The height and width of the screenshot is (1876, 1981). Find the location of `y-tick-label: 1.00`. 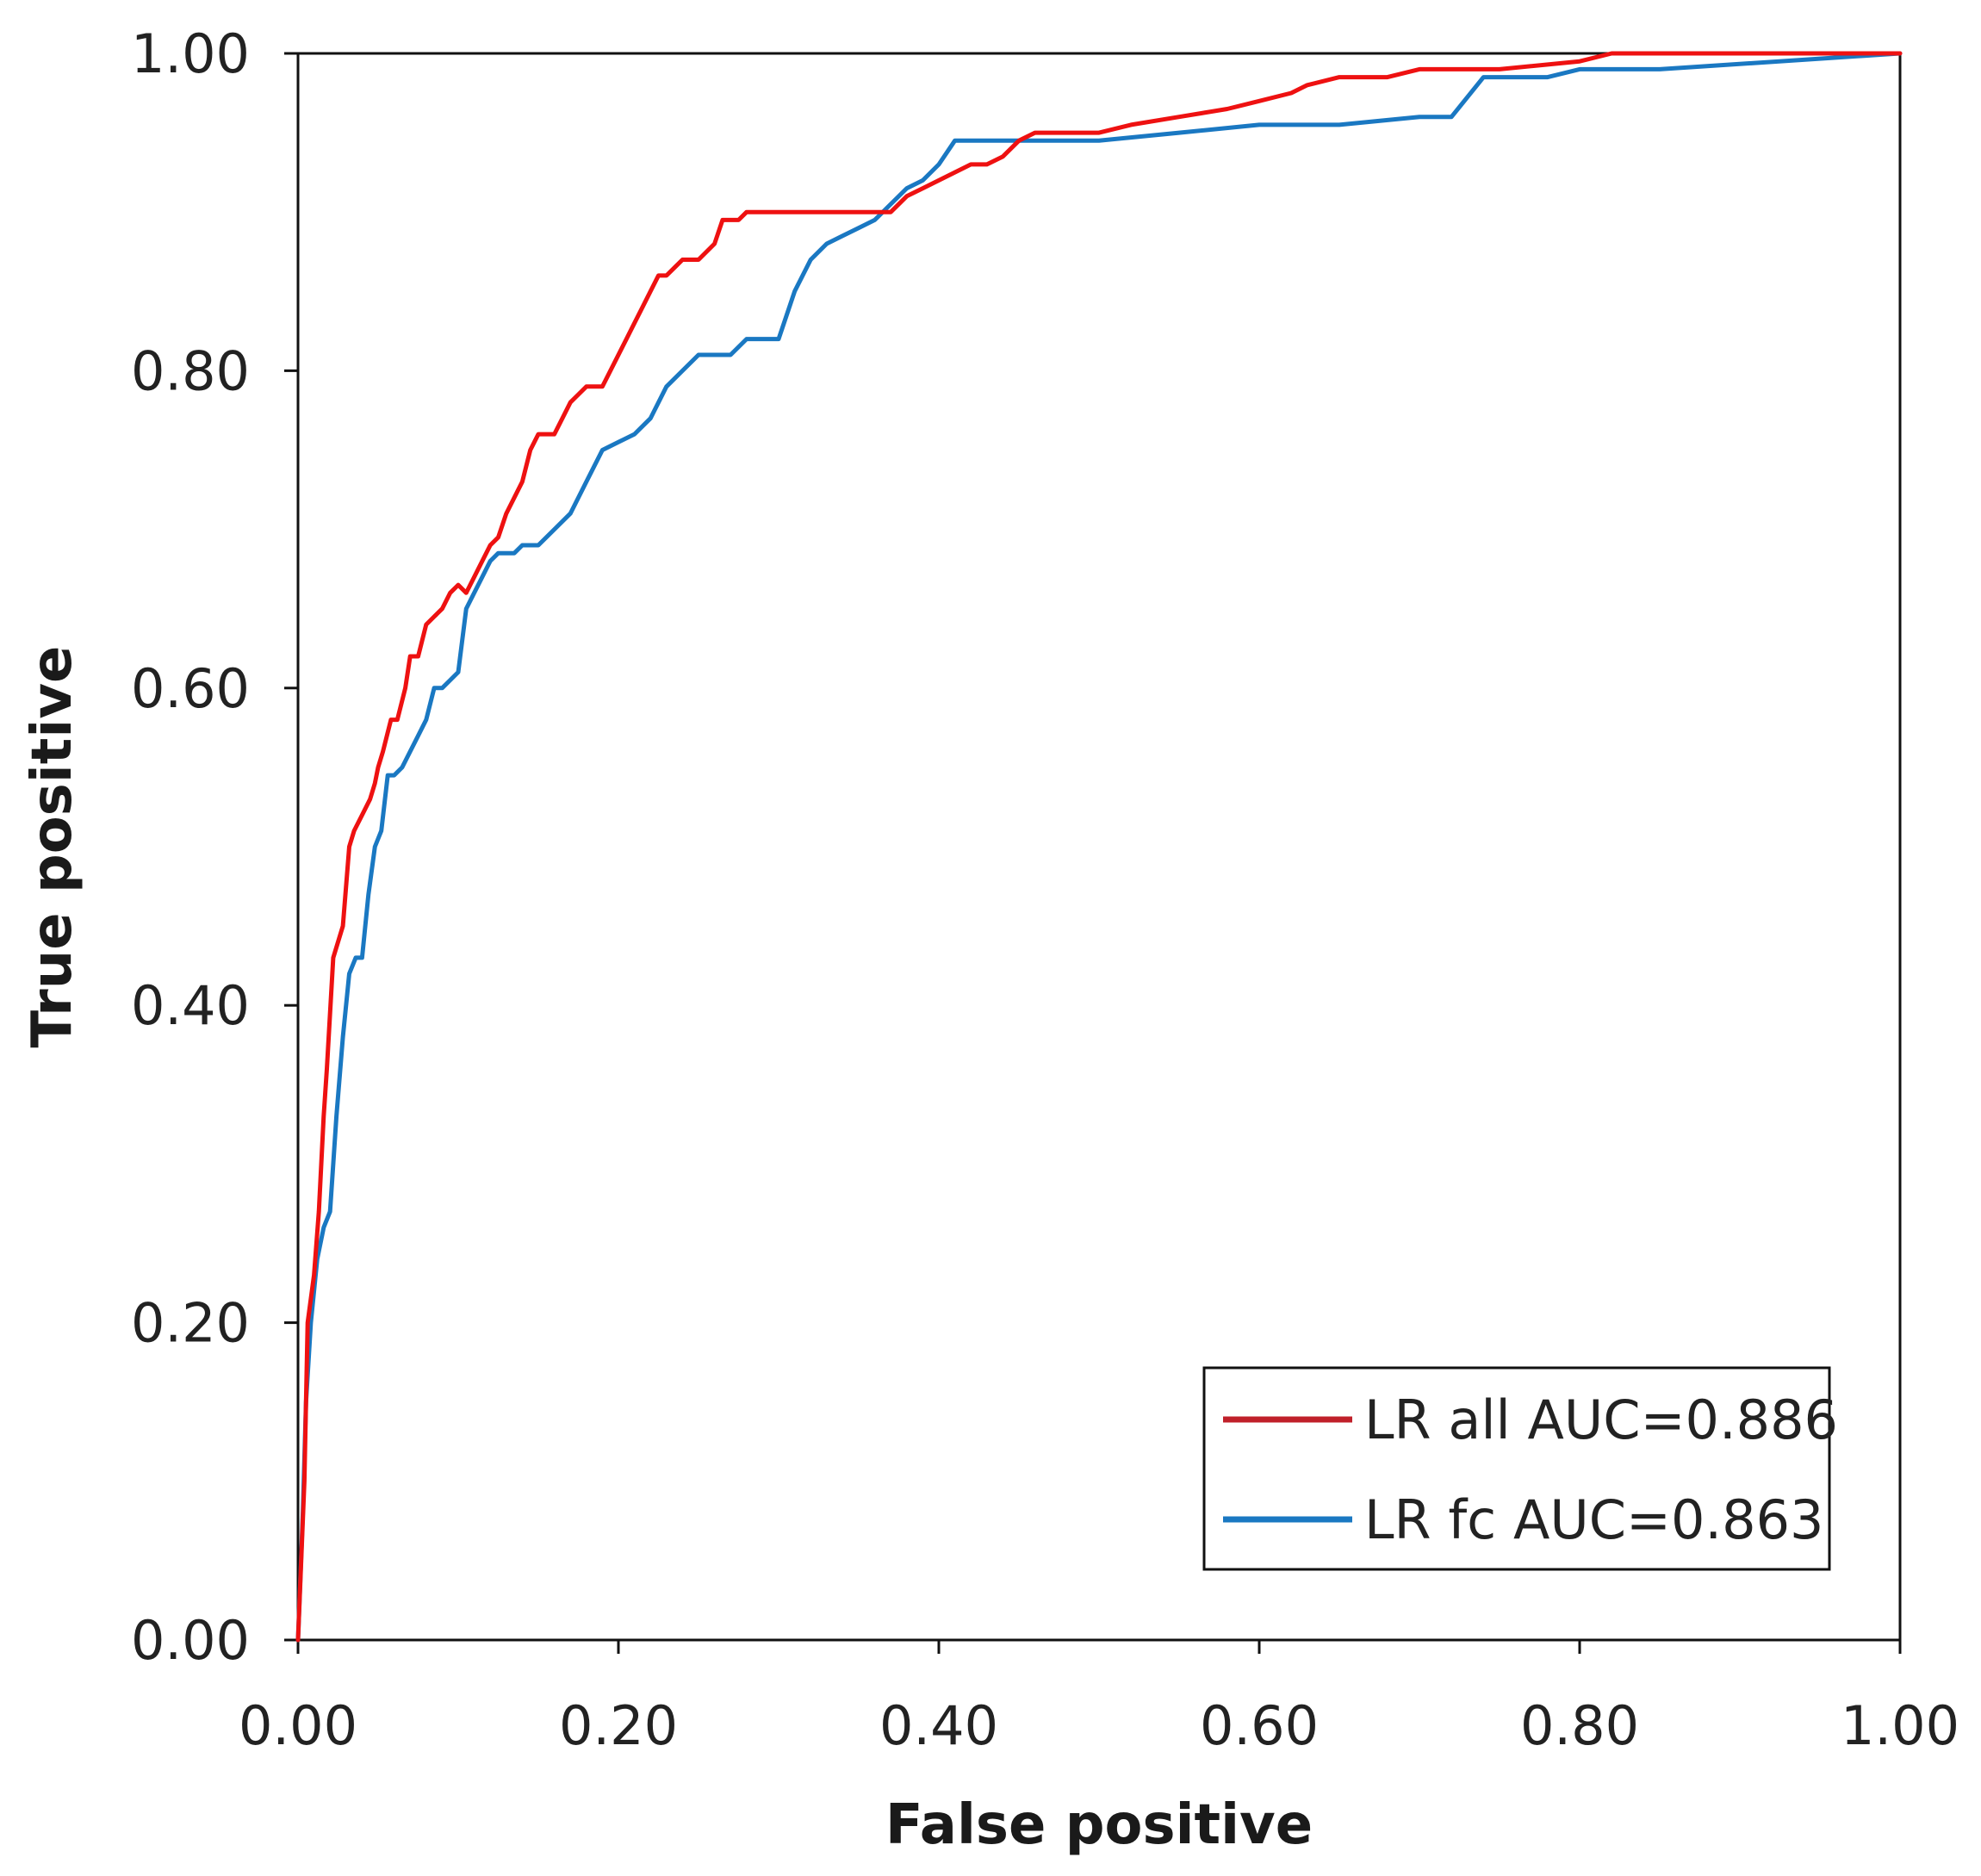

y-tick-label: 1.00 is located at coordinates (190, 53).